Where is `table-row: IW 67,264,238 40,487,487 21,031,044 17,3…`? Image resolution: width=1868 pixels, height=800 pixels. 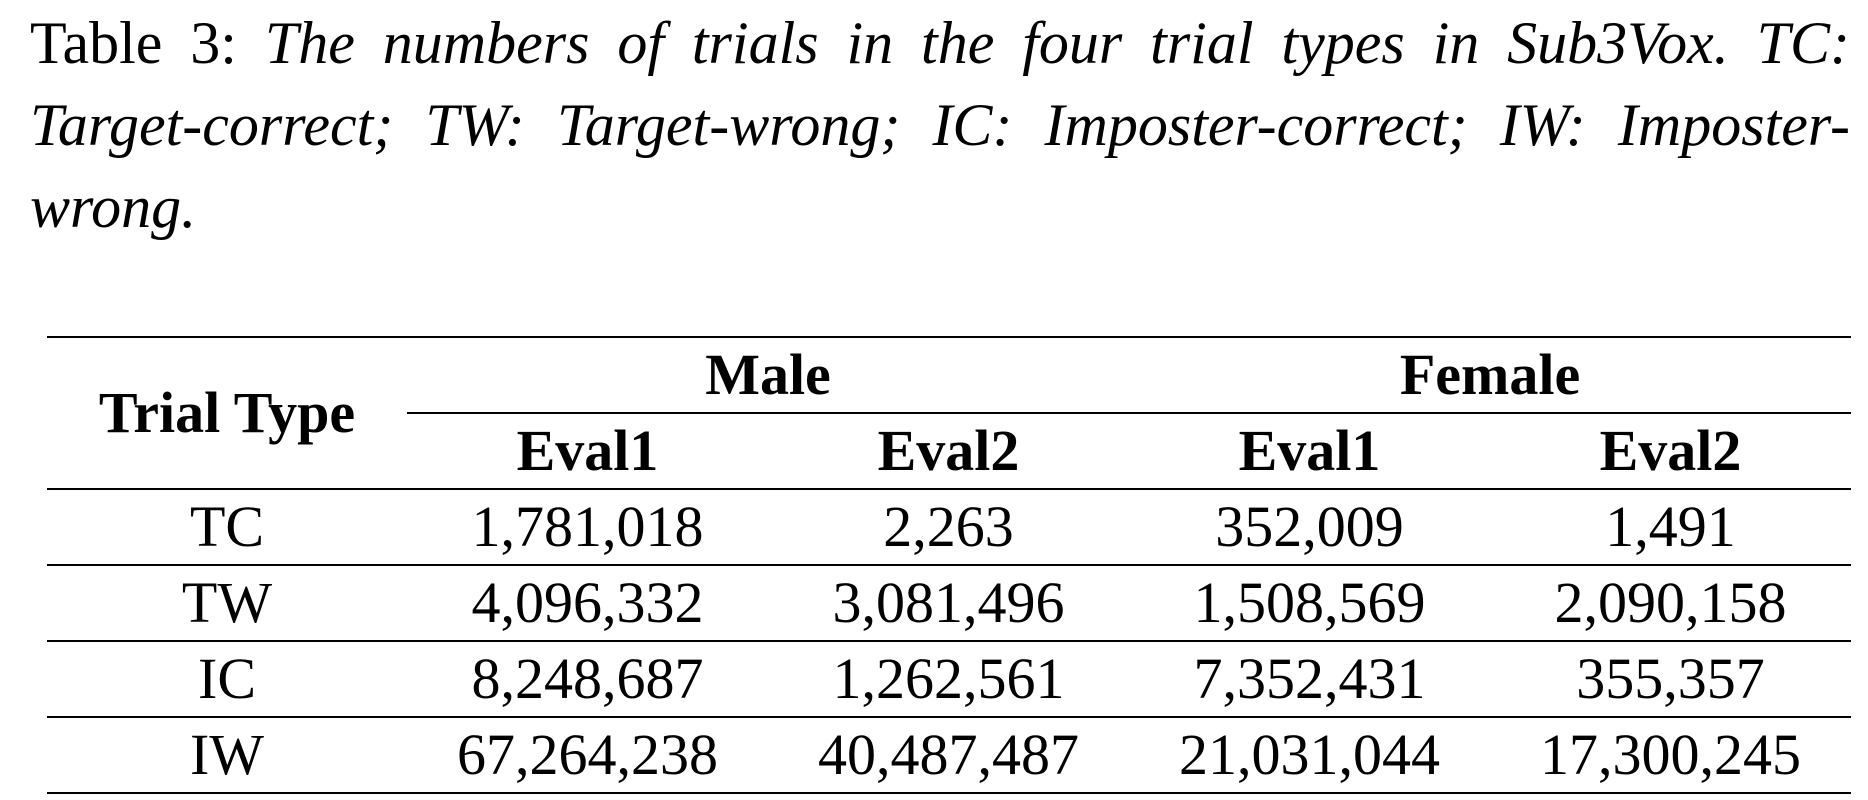
table-row: IW 67,264,238 40,487,487 21,031,044 17,3… is located at coordinates (949, 755).